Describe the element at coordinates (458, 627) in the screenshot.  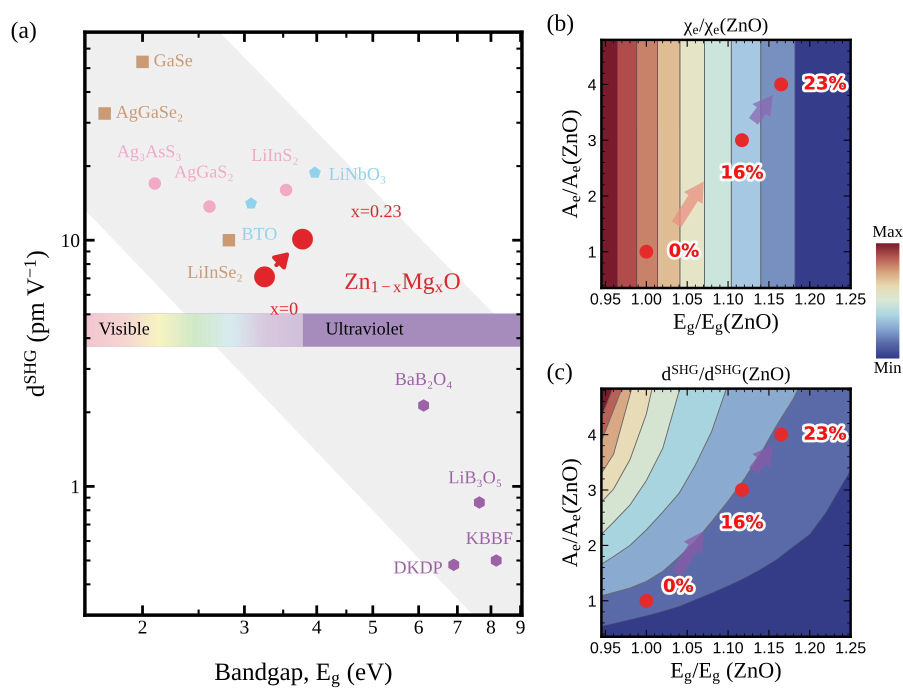
I see `x-tick-label: 7` at that location.